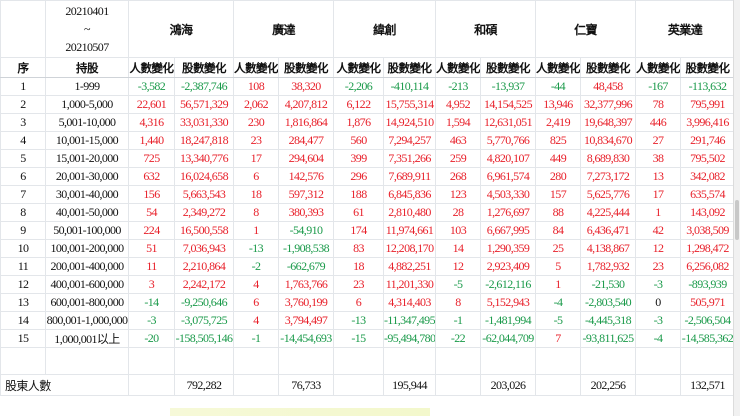 The height and width of the screenshot is (416, 740). What do you see at coordinates (23, 86) in the screenshot?
I see `seq-cell: 1` at bounding box center [23, 86].